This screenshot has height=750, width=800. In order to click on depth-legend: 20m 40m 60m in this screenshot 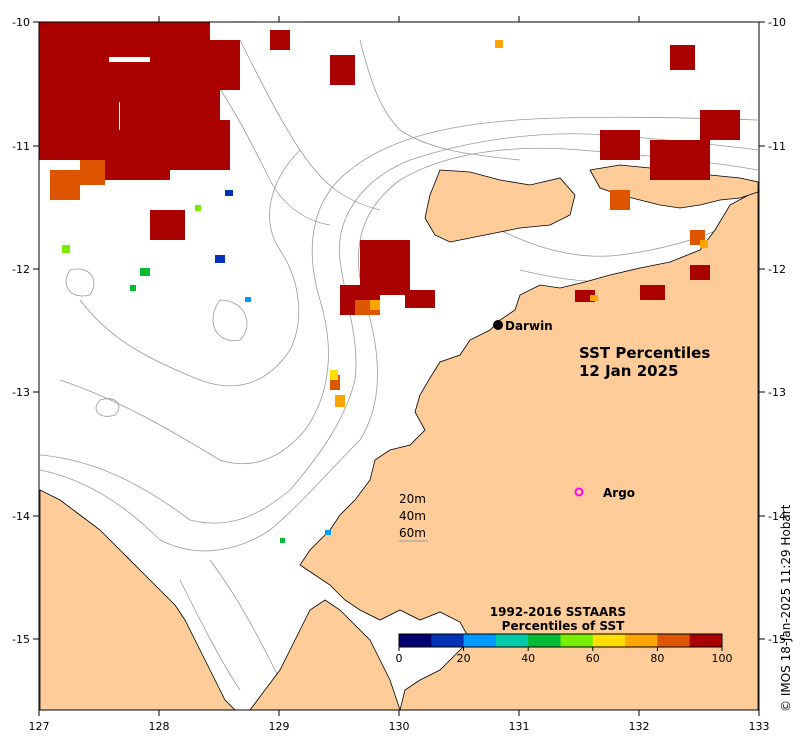, I will do `click(413, 517)`.